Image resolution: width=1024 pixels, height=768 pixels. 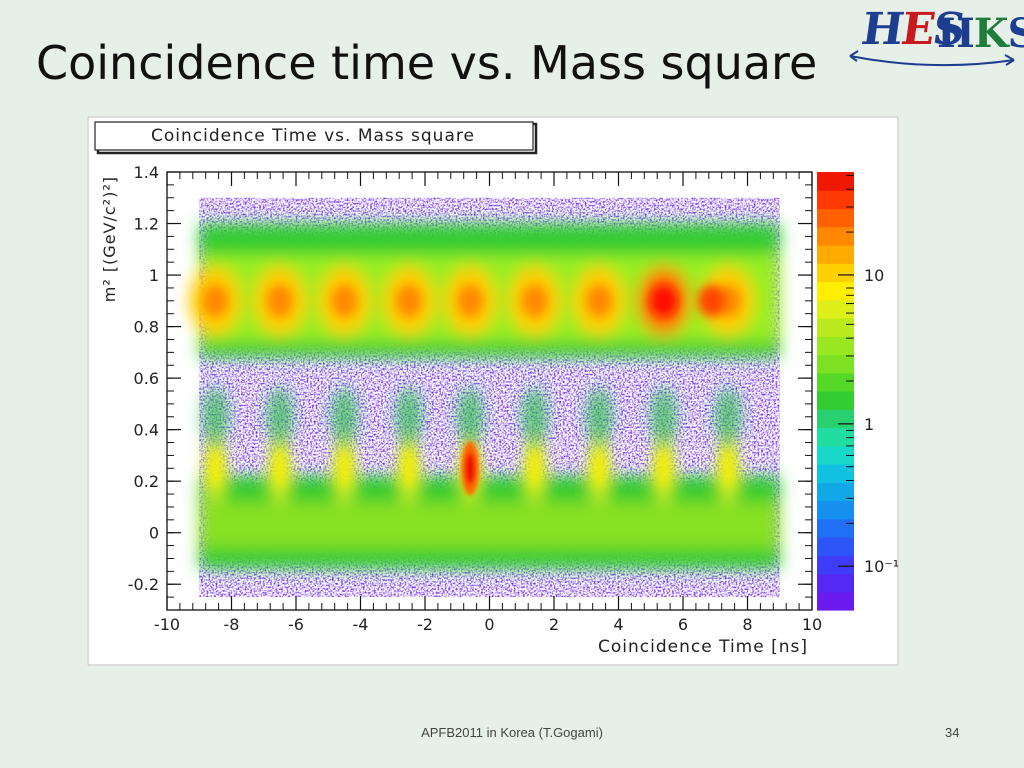 What do you see at coordinates (489, 525) in the screenshot?
I see `pion-band-core` at bounding box center [489, 525].